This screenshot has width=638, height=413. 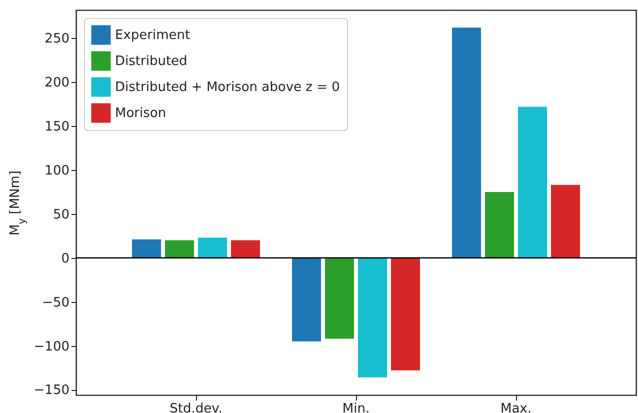 What do you see at coordinates (57, 39) in the screenshot?
I see `y-tick-label: 250` at bounding box center [57, 39].